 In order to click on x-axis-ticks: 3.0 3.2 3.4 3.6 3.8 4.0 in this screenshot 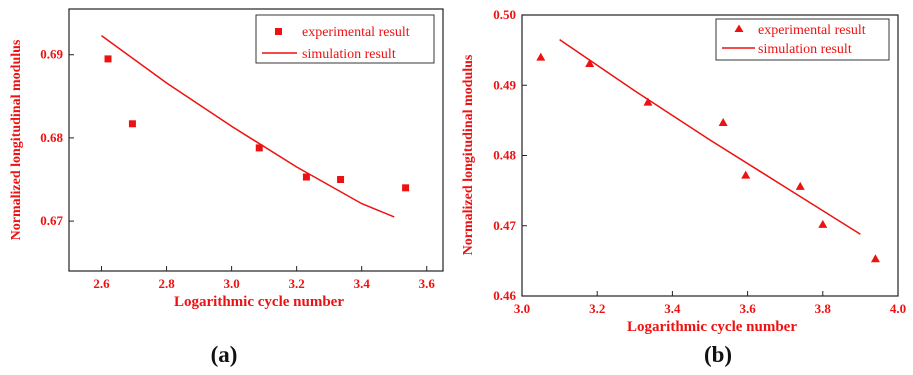, I will do `click(710, 303)`.